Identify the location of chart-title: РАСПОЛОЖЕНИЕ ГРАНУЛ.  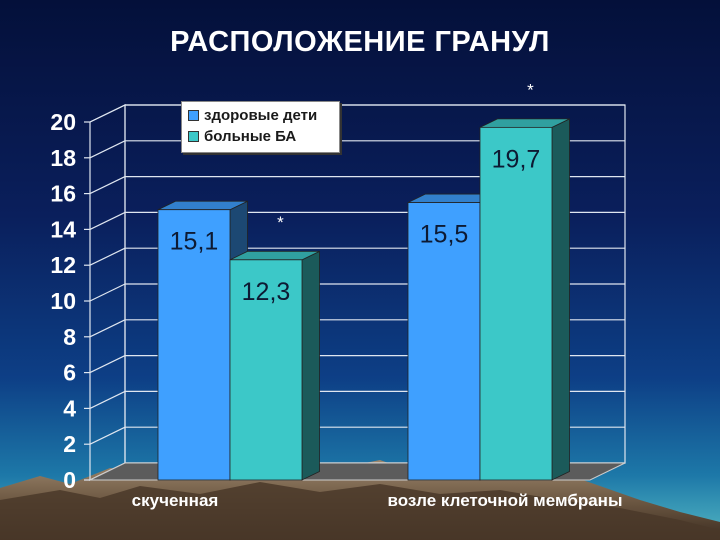
(360, 42).